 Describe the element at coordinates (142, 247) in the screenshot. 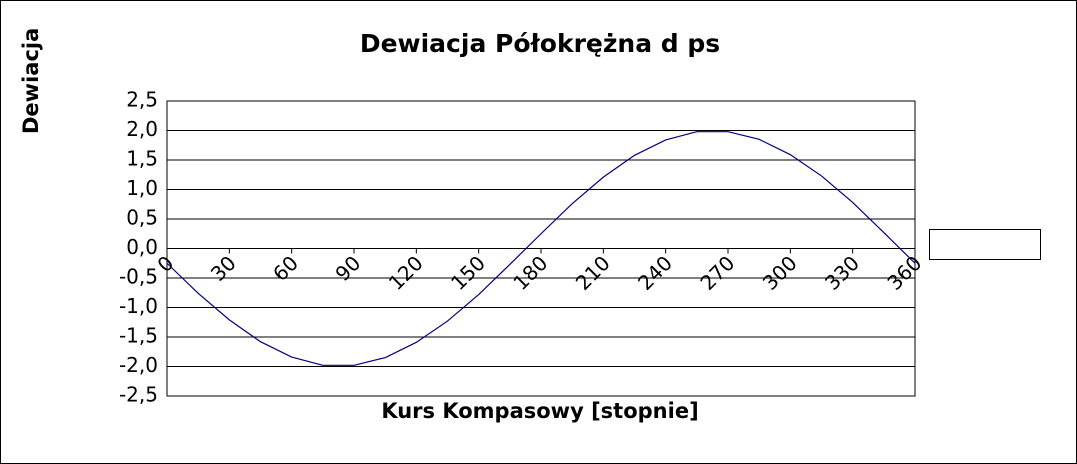

I see `y-tick-label: 0,0` at that location.